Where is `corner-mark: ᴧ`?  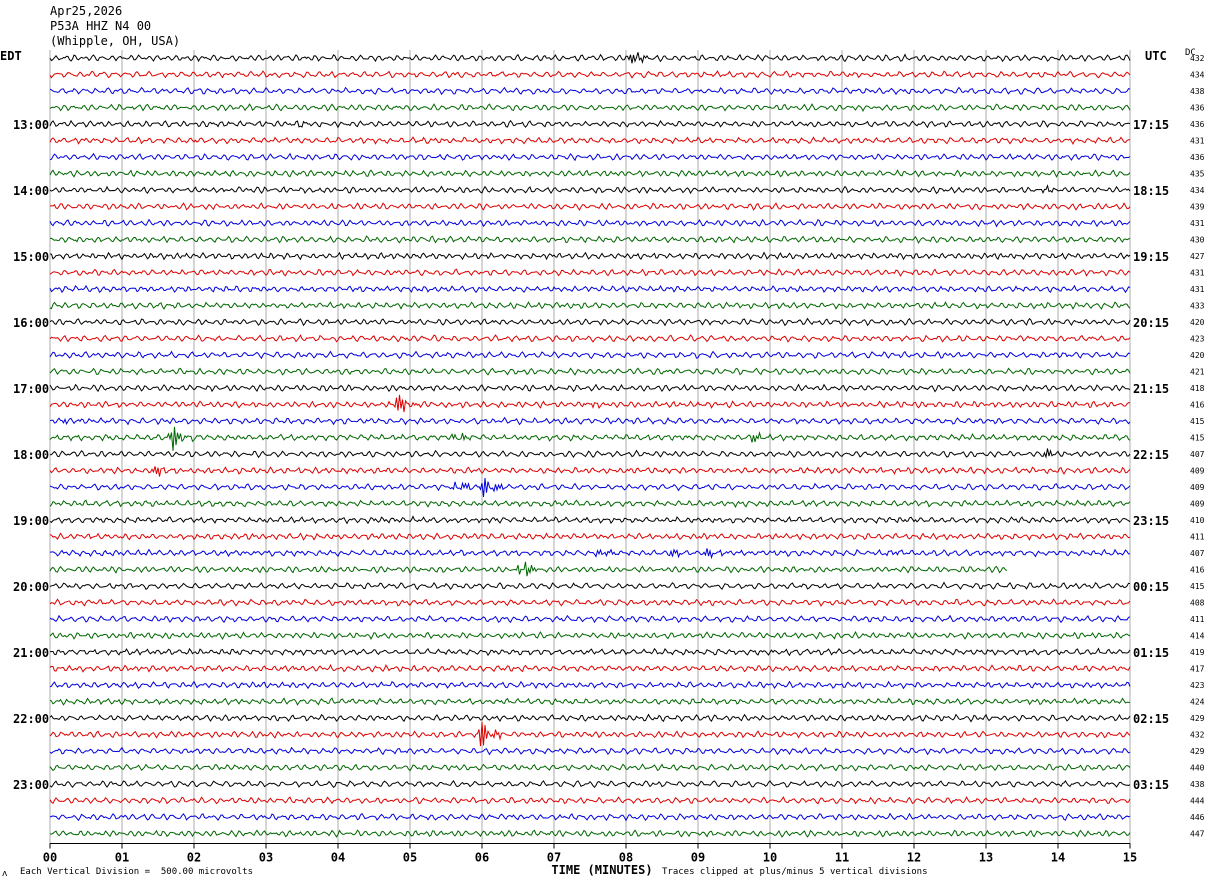 corner-mark: ᴧ is located at coordinates (5, 874).